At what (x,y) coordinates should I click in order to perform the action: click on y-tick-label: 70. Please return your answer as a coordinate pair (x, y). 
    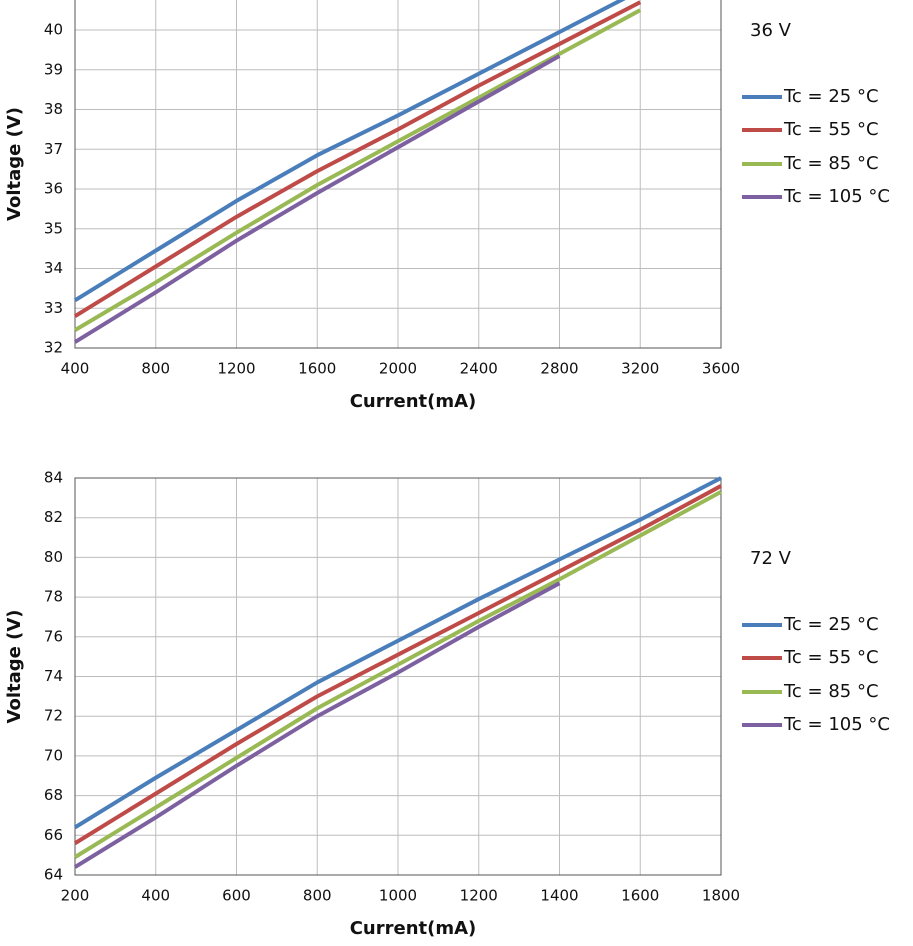
    Looking at the image, I should click on (53, 755).